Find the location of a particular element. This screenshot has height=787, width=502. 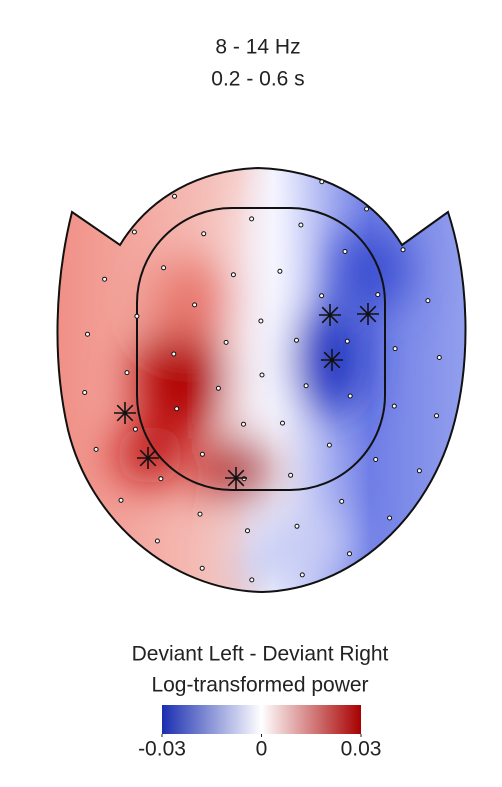

colorbar-sublabel: Log-transformed power is located at coordinates (259, 685).